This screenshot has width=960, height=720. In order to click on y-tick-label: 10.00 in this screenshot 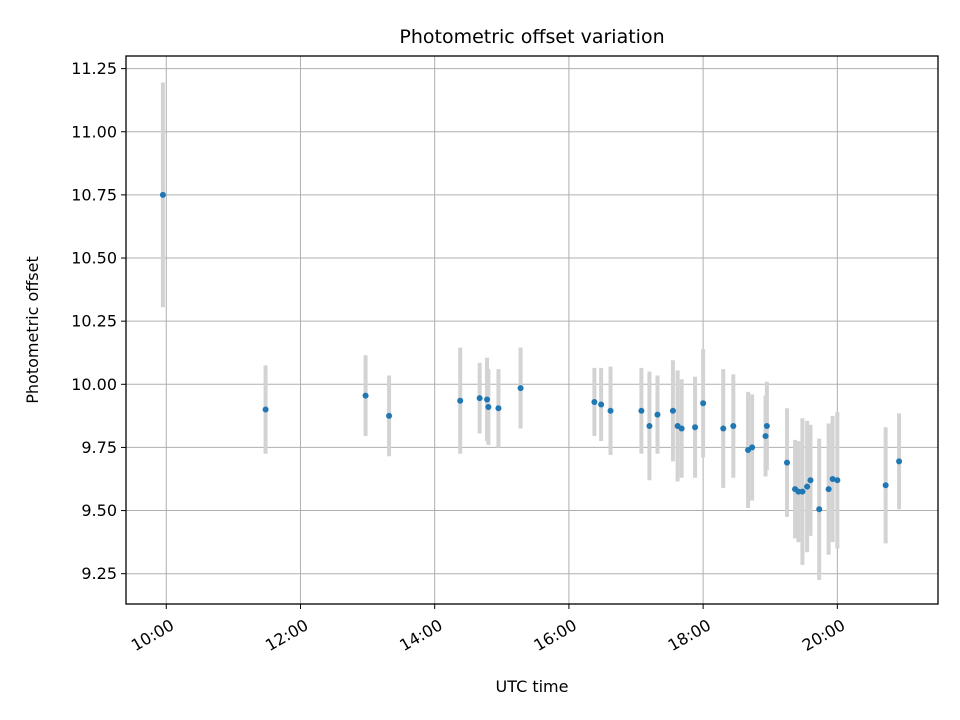, I will do `click(94, 384)`.